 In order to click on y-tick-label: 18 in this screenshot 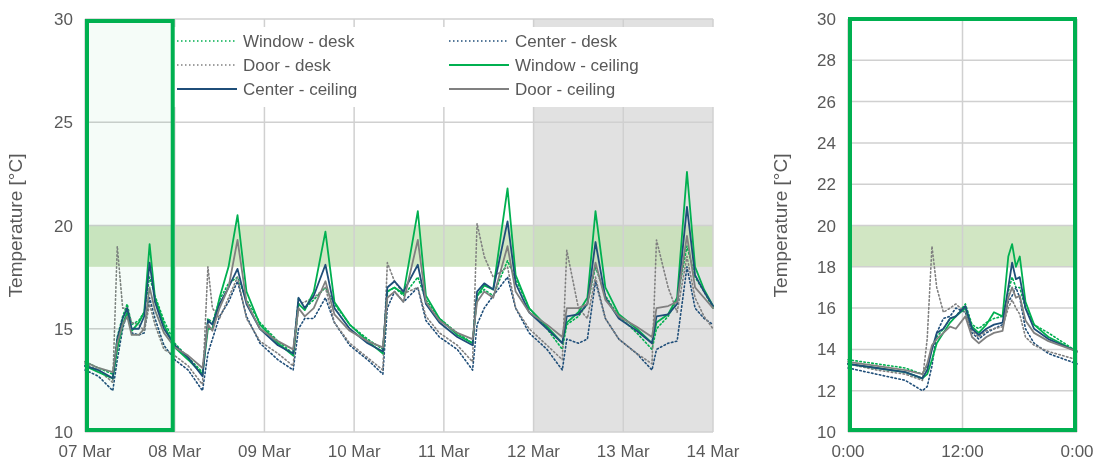, I will do `click(826, 267)`.